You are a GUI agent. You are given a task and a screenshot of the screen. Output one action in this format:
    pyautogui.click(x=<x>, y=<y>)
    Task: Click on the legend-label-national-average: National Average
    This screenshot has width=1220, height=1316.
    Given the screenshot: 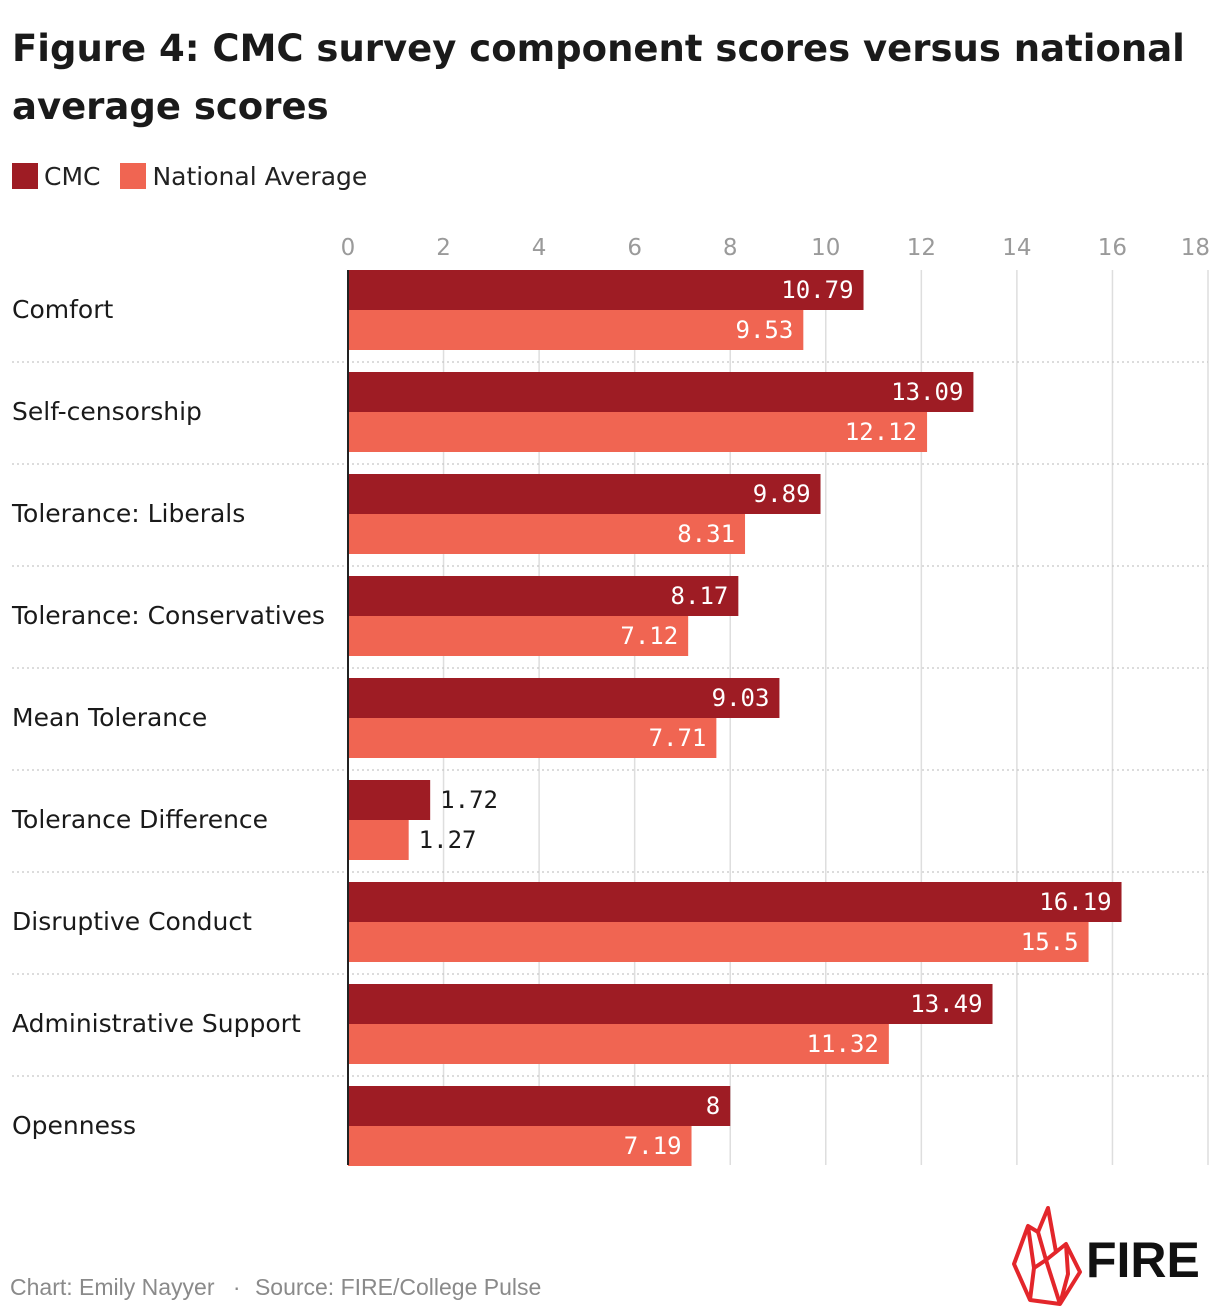 What is the action you would take?
    pyautogui.click(x=260, y=176)
    